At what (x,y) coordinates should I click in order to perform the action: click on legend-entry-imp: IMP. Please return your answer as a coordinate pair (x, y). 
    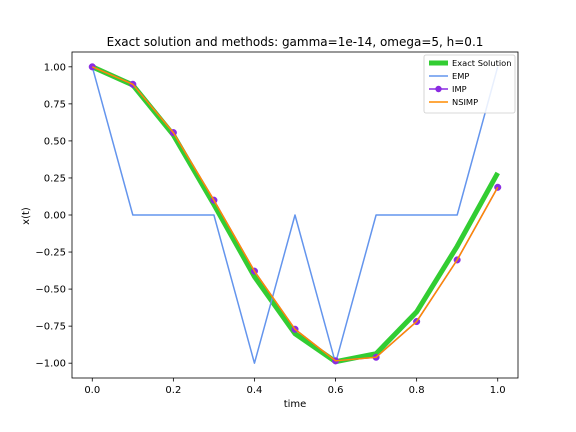
    Looking at the image, I should click on (448, 89).